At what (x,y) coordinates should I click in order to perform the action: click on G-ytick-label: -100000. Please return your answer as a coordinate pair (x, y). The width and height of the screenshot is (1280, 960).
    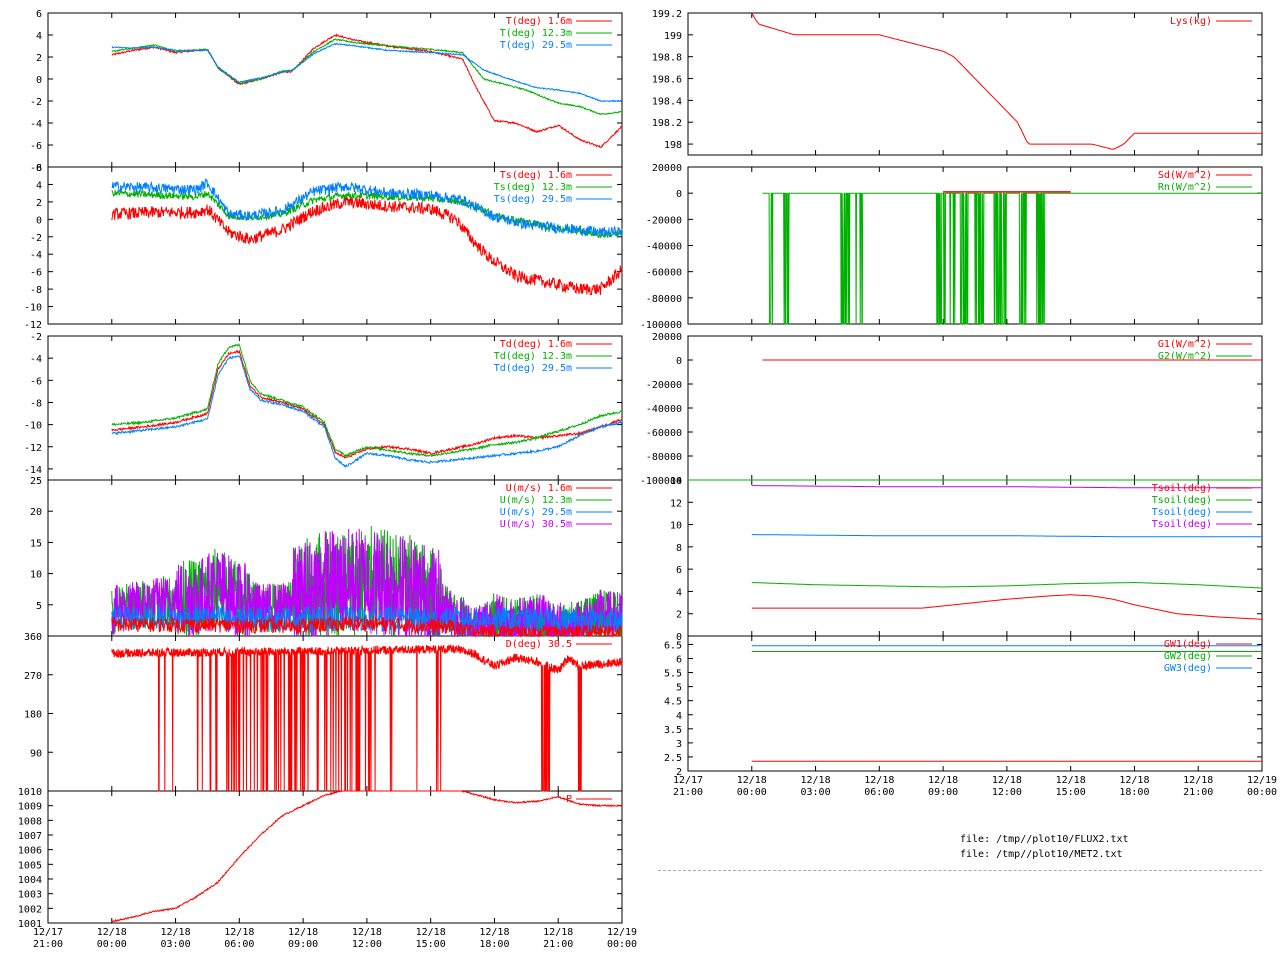
    Looking at the image, I should click on (661, 481).